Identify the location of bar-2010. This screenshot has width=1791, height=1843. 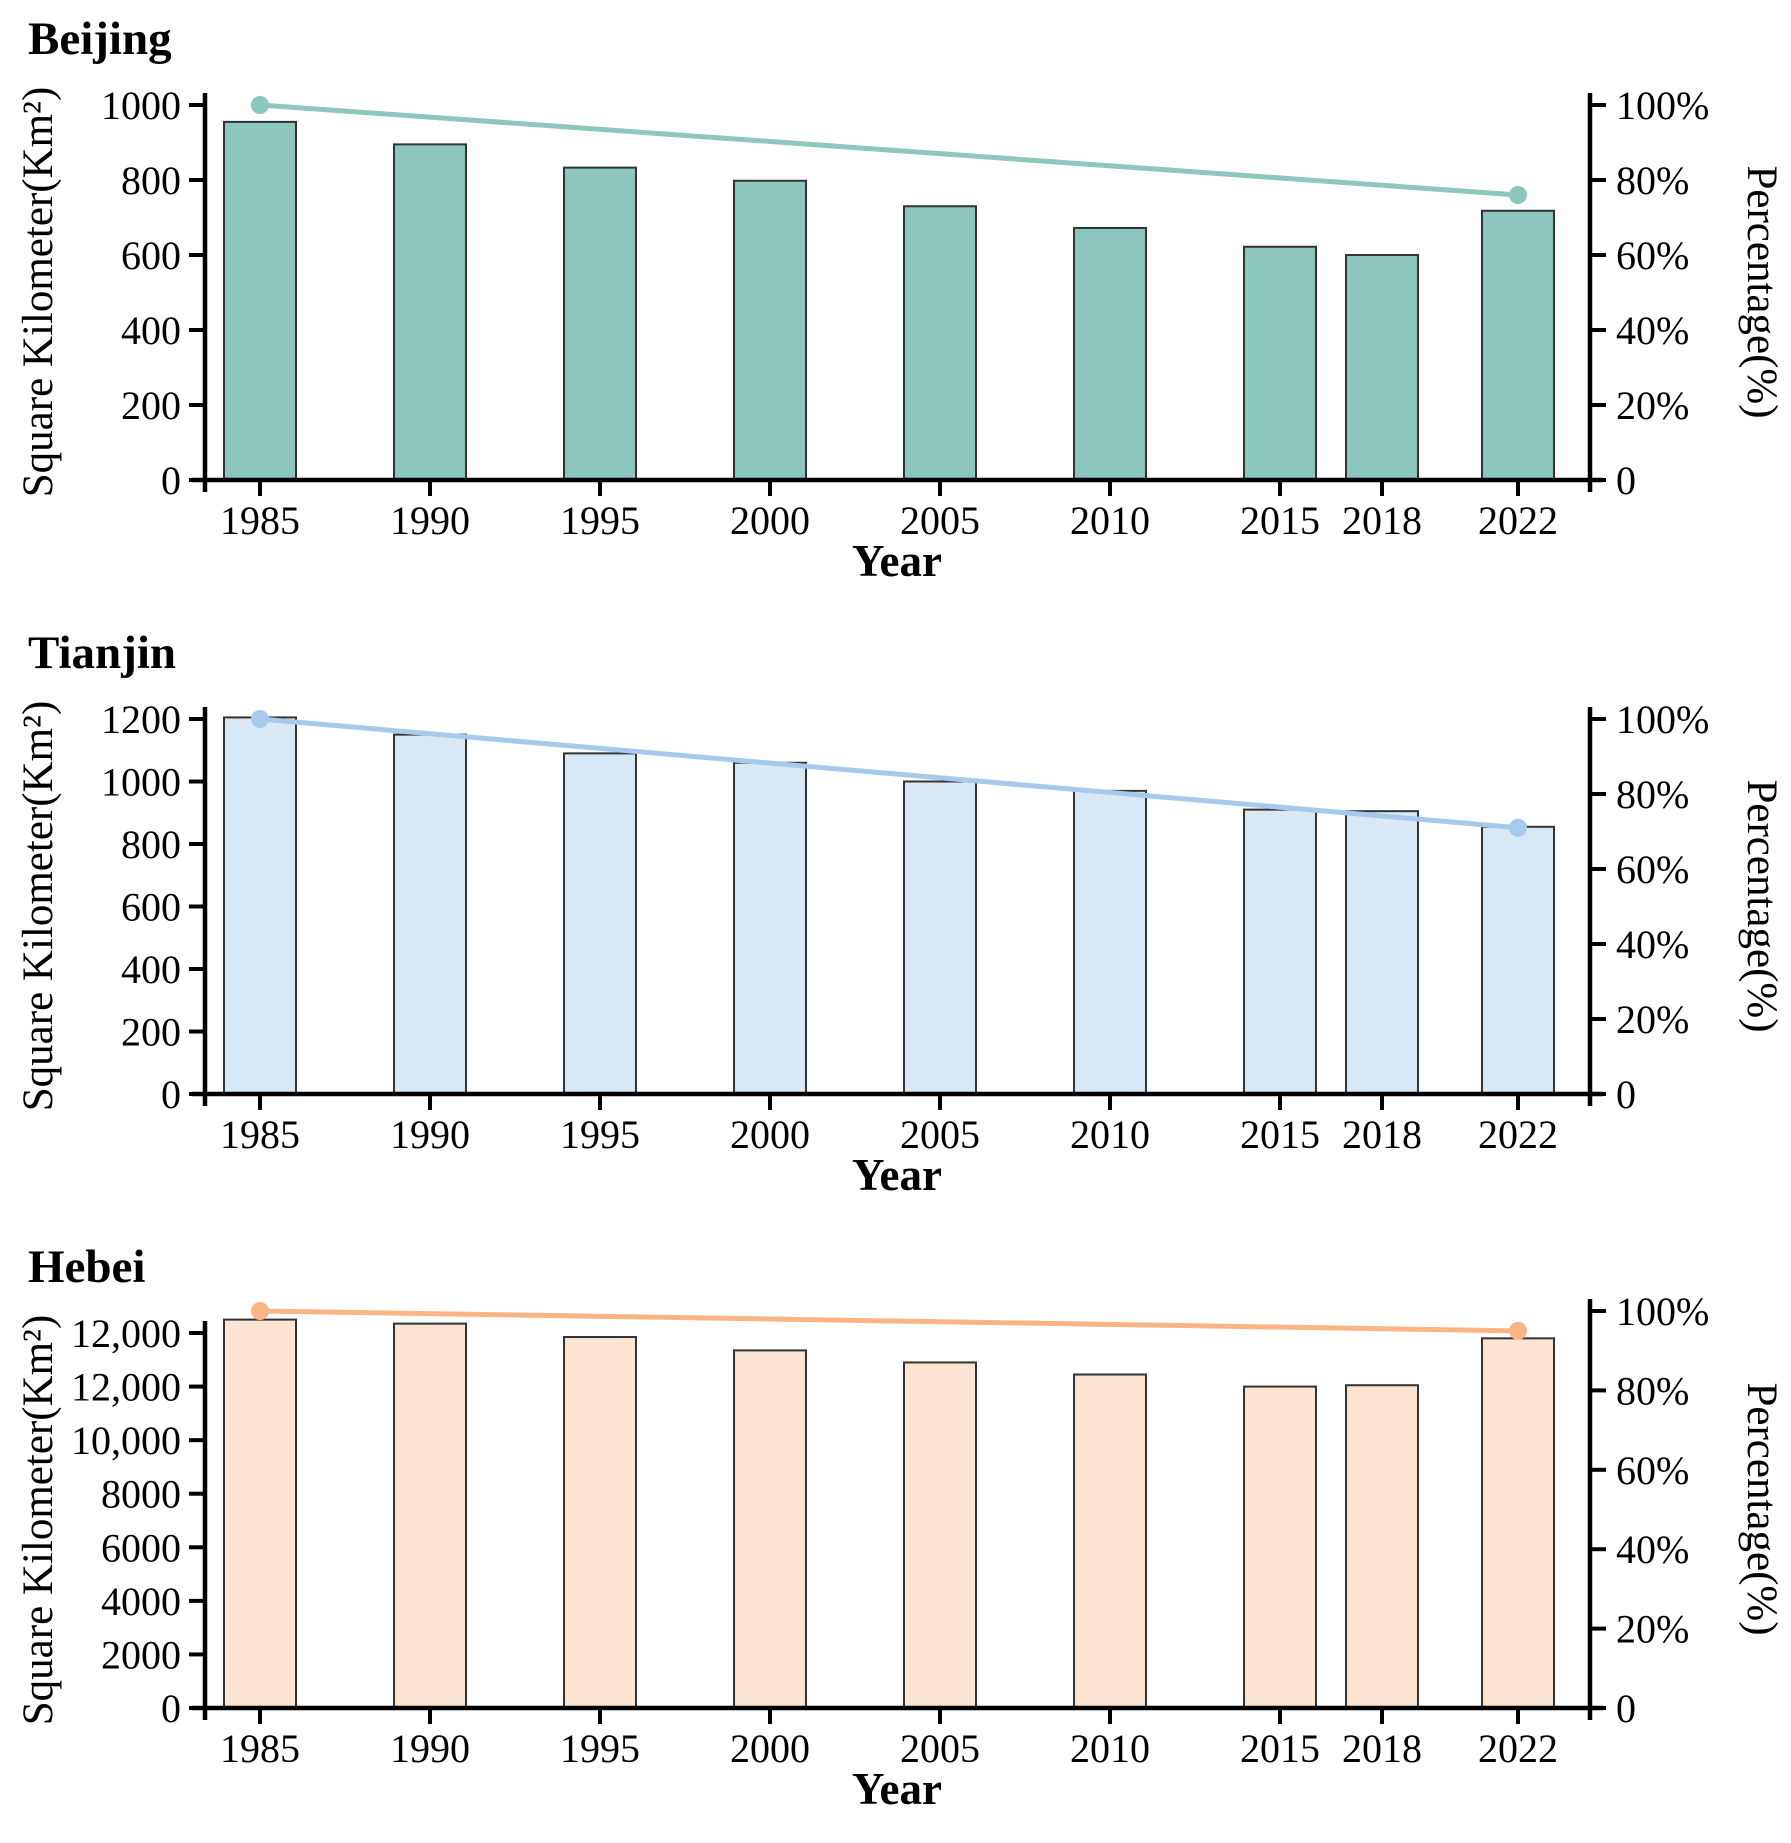
(1110, 1541).